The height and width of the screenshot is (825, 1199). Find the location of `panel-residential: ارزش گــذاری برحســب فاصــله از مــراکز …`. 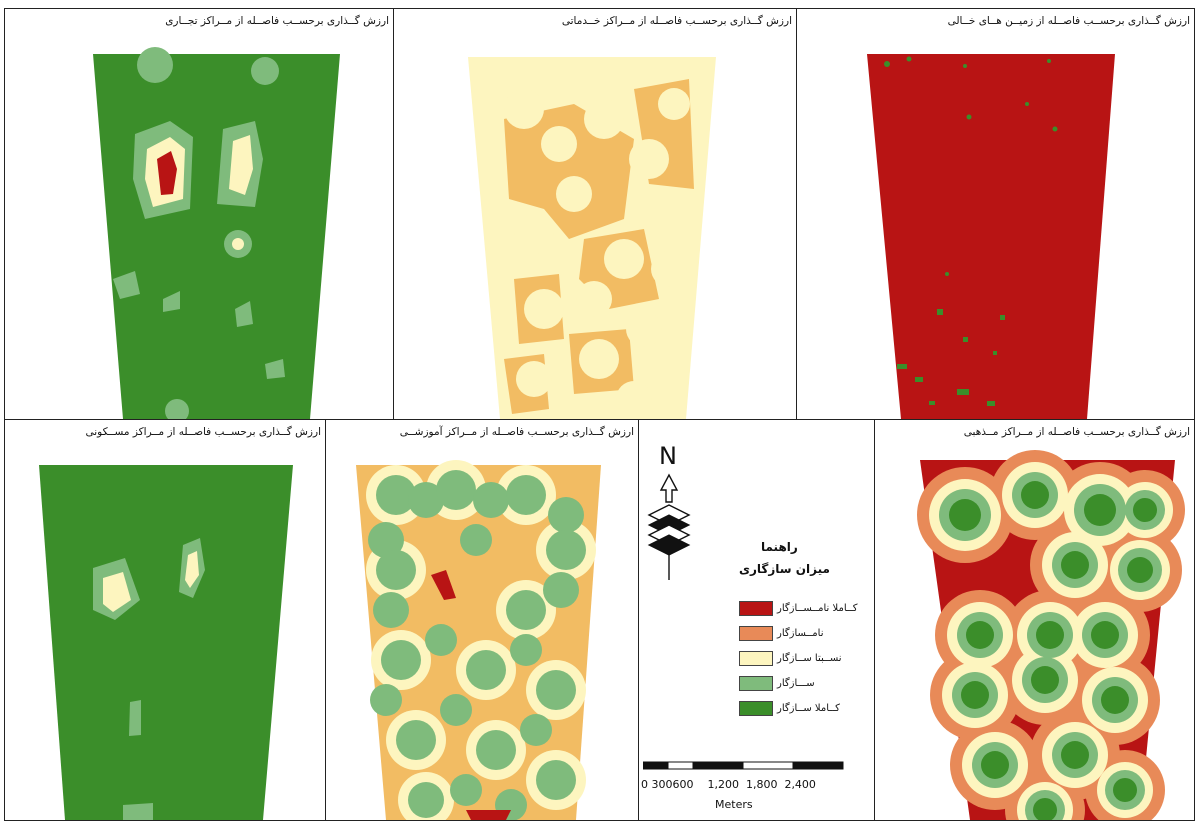

panel-residential: ارزش گــذاری برحســب فاصــله از مــراکز … is located at coordinates (165, 620).